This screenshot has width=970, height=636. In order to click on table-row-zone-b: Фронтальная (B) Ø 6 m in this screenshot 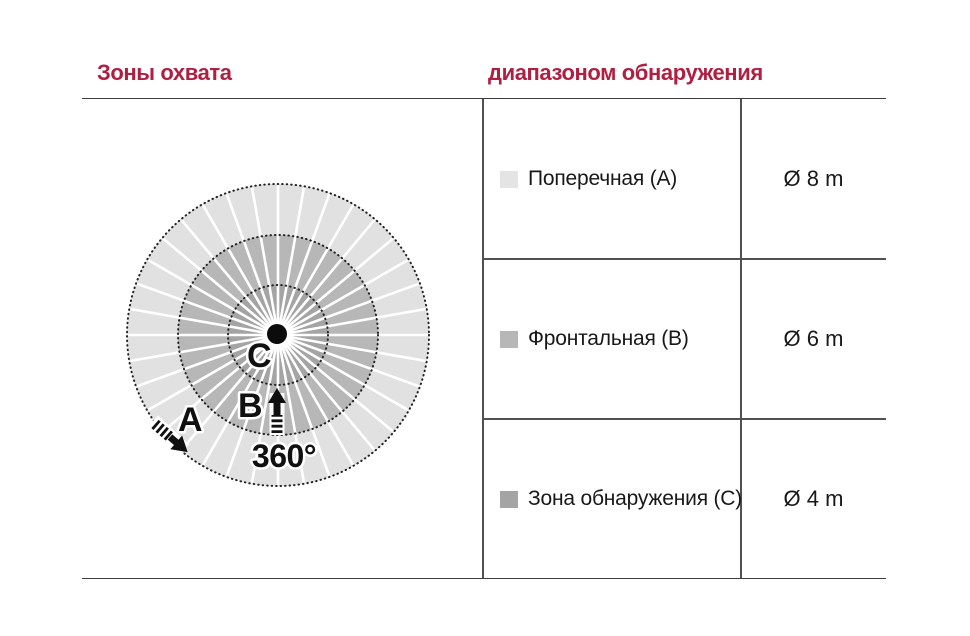, I will do `click(684, 339)`.